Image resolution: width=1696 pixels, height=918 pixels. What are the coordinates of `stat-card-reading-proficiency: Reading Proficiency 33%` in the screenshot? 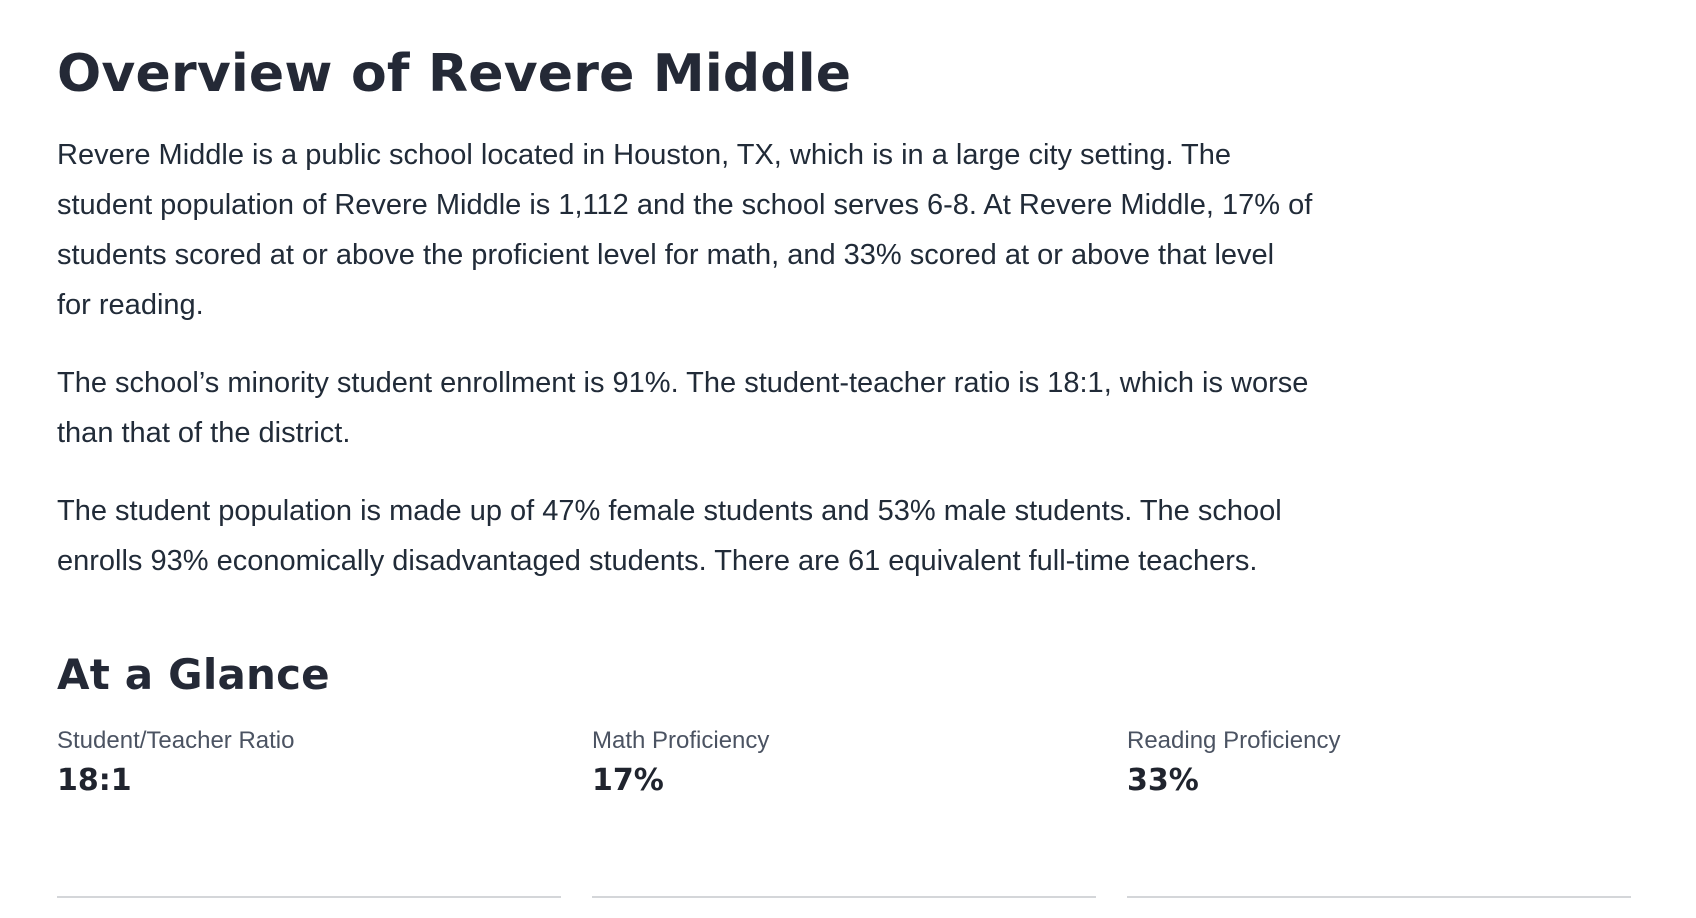 It's located at (1379, 812).